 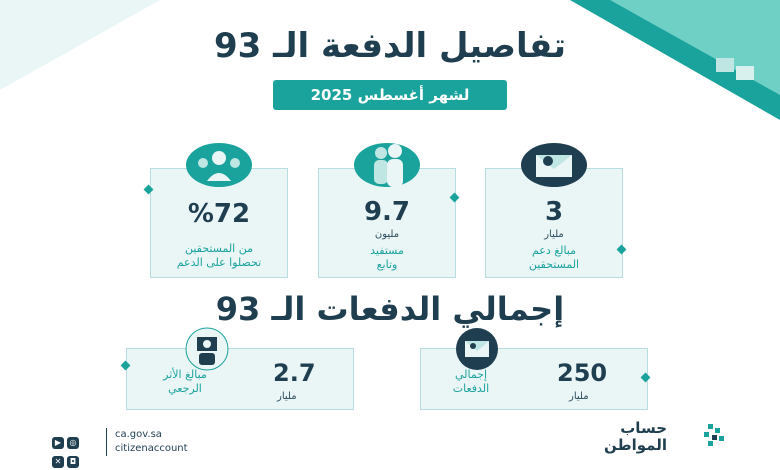 I want to click on stat-card-support-amount: 3 مليار مبالغ دعم المستحقين, so click(x=554, y=210).